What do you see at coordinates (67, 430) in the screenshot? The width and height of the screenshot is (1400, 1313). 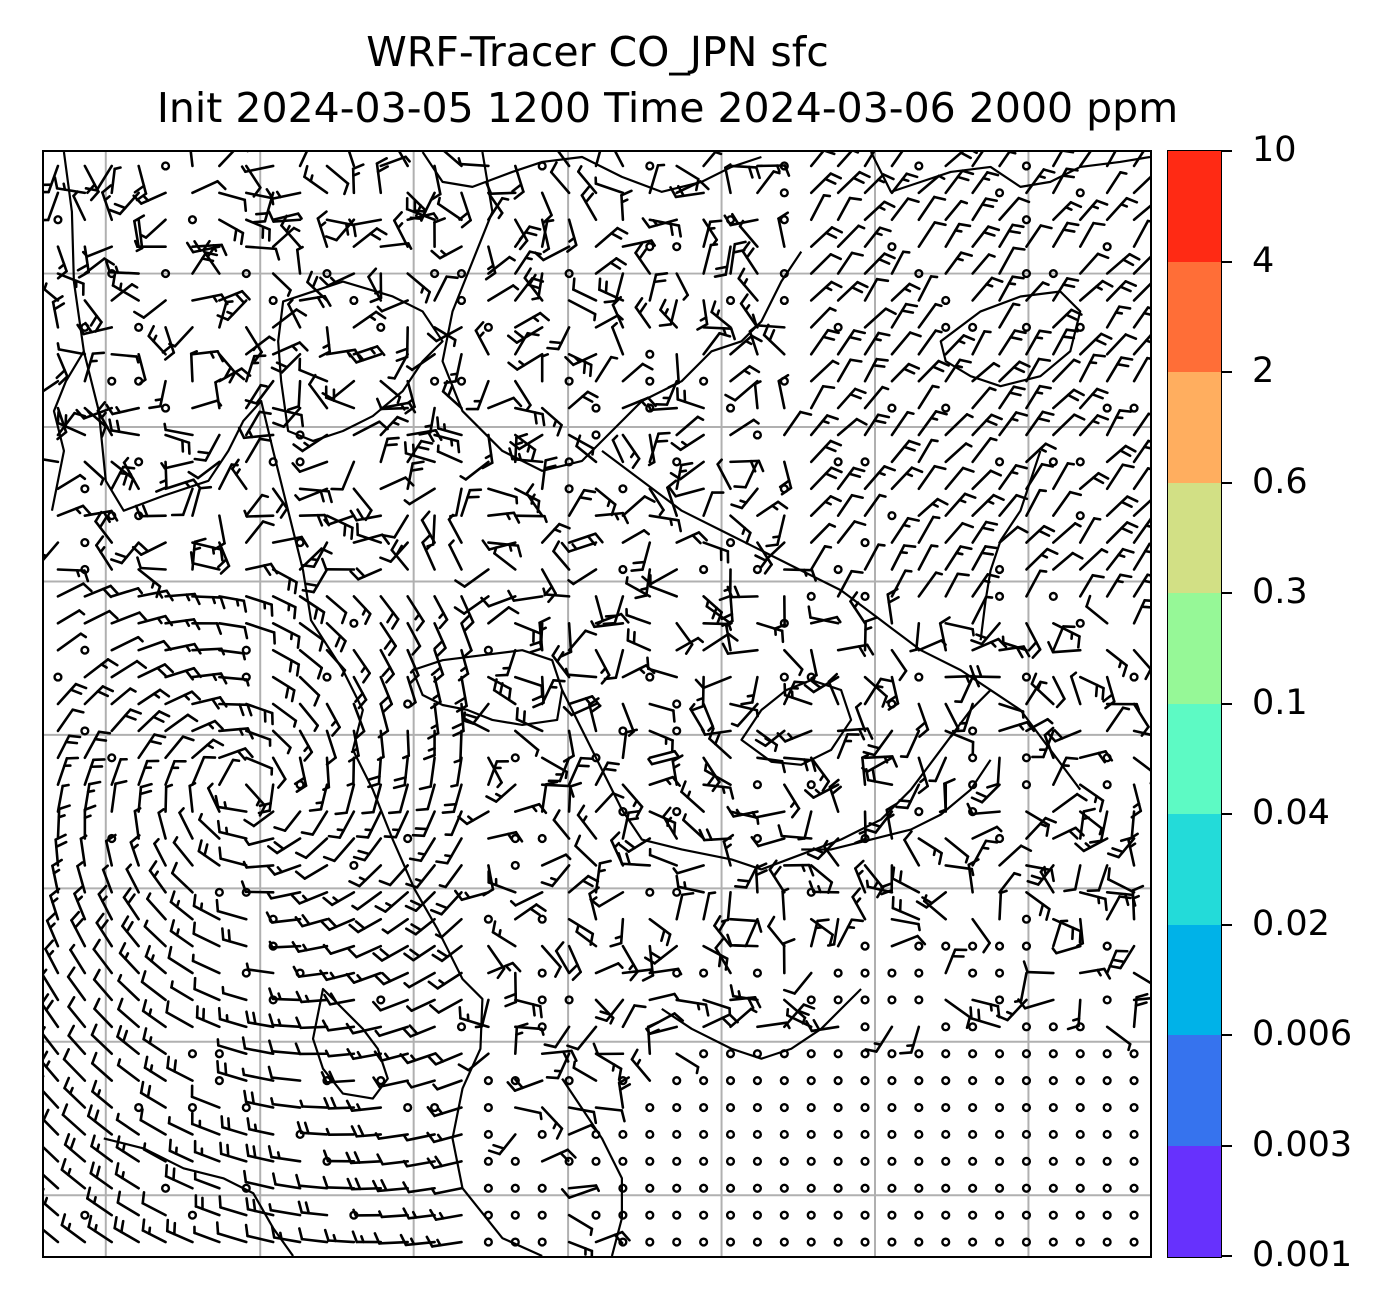 I see `coastline-north-shore` at bounding box center [67, 430].